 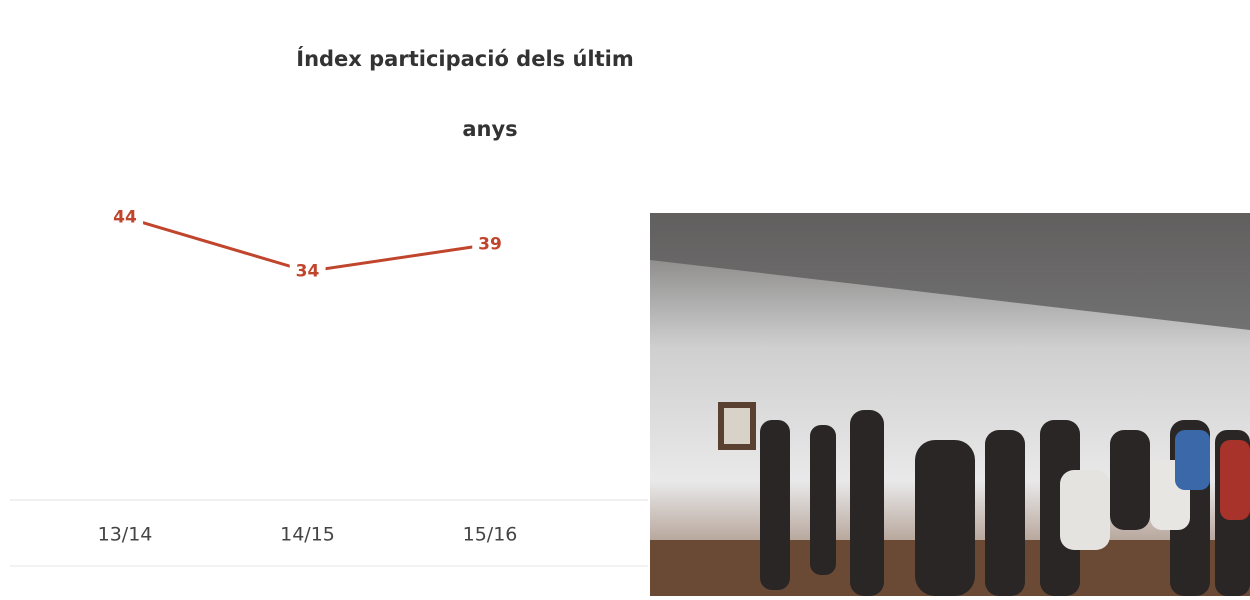 I want to click on chart-title: Índex participació dels últim, so click(x=464, y=58).